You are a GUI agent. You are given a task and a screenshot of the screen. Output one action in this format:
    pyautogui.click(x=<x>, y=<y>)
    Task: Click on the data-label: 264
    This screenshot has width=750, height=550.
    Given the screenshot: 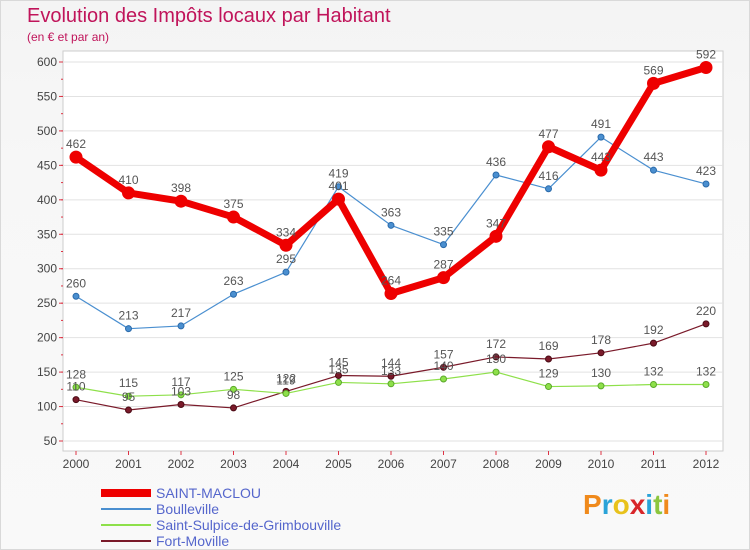 What is the action you would take?
    pyautogui.click(x=391, y=281)
    